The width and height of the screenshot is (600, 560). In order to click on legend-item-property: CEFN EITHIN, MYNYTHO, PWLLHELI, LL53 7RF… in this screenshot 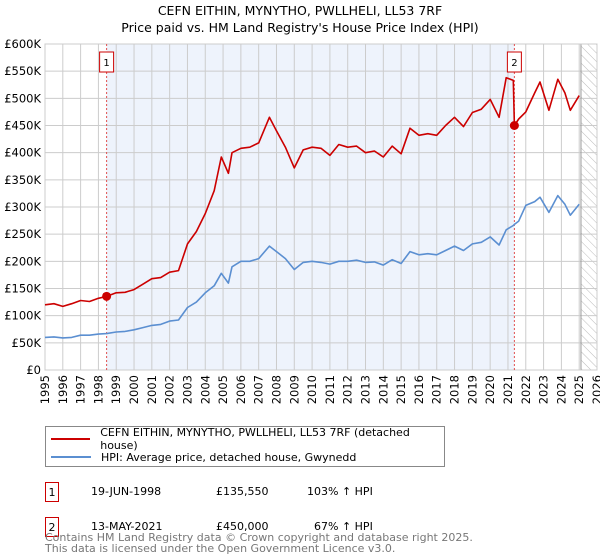, I will do `click(247, 439)`.